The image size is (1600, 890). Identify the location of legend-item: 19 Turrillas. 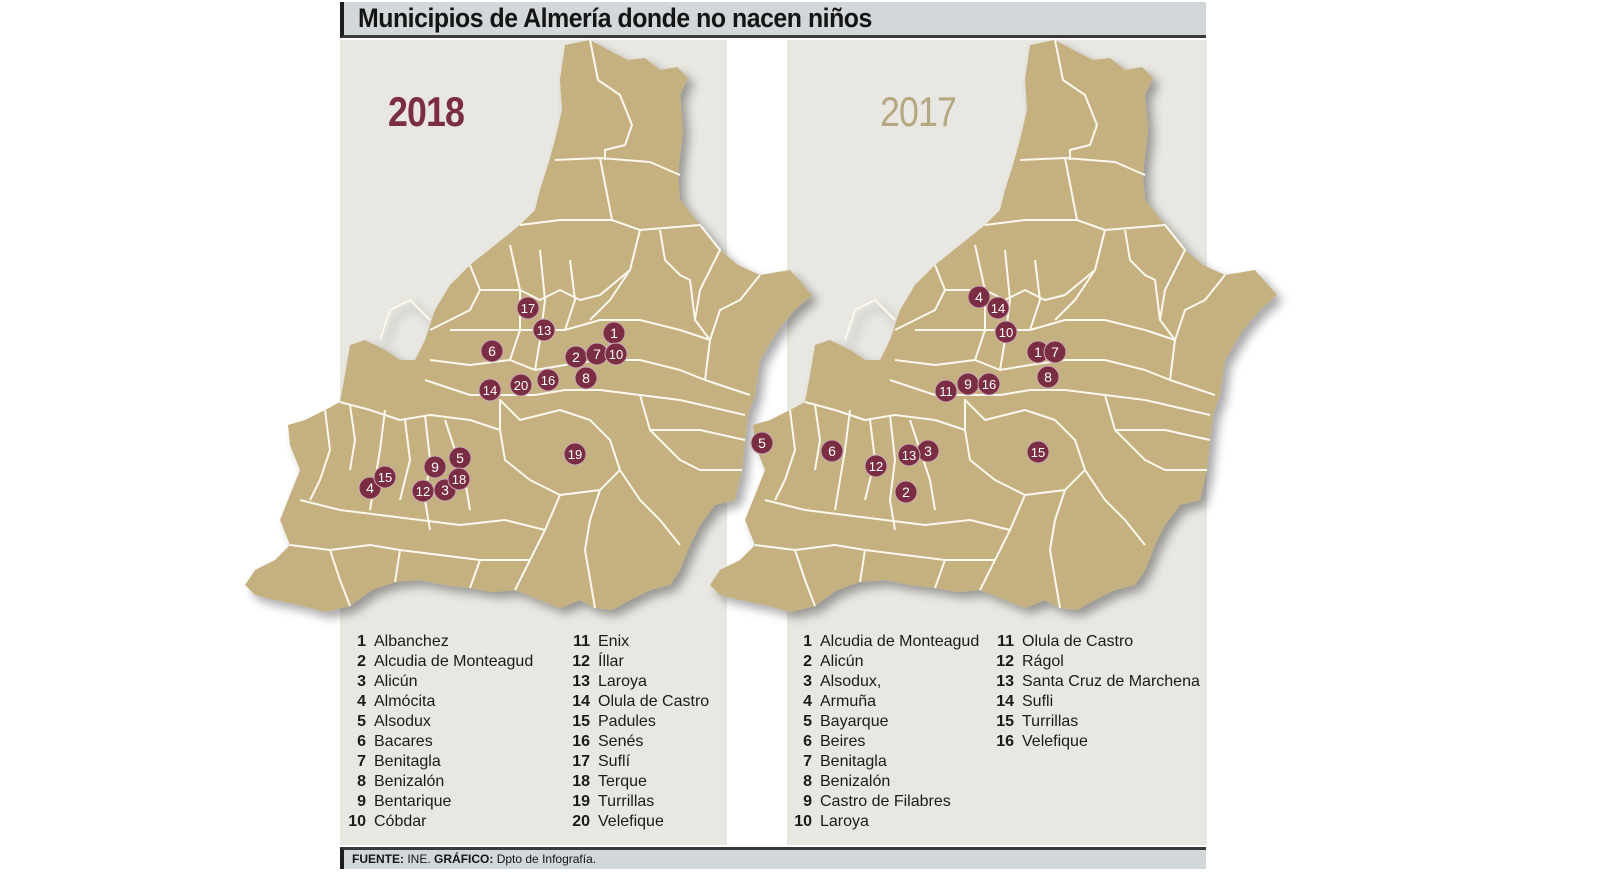
(613, 801).